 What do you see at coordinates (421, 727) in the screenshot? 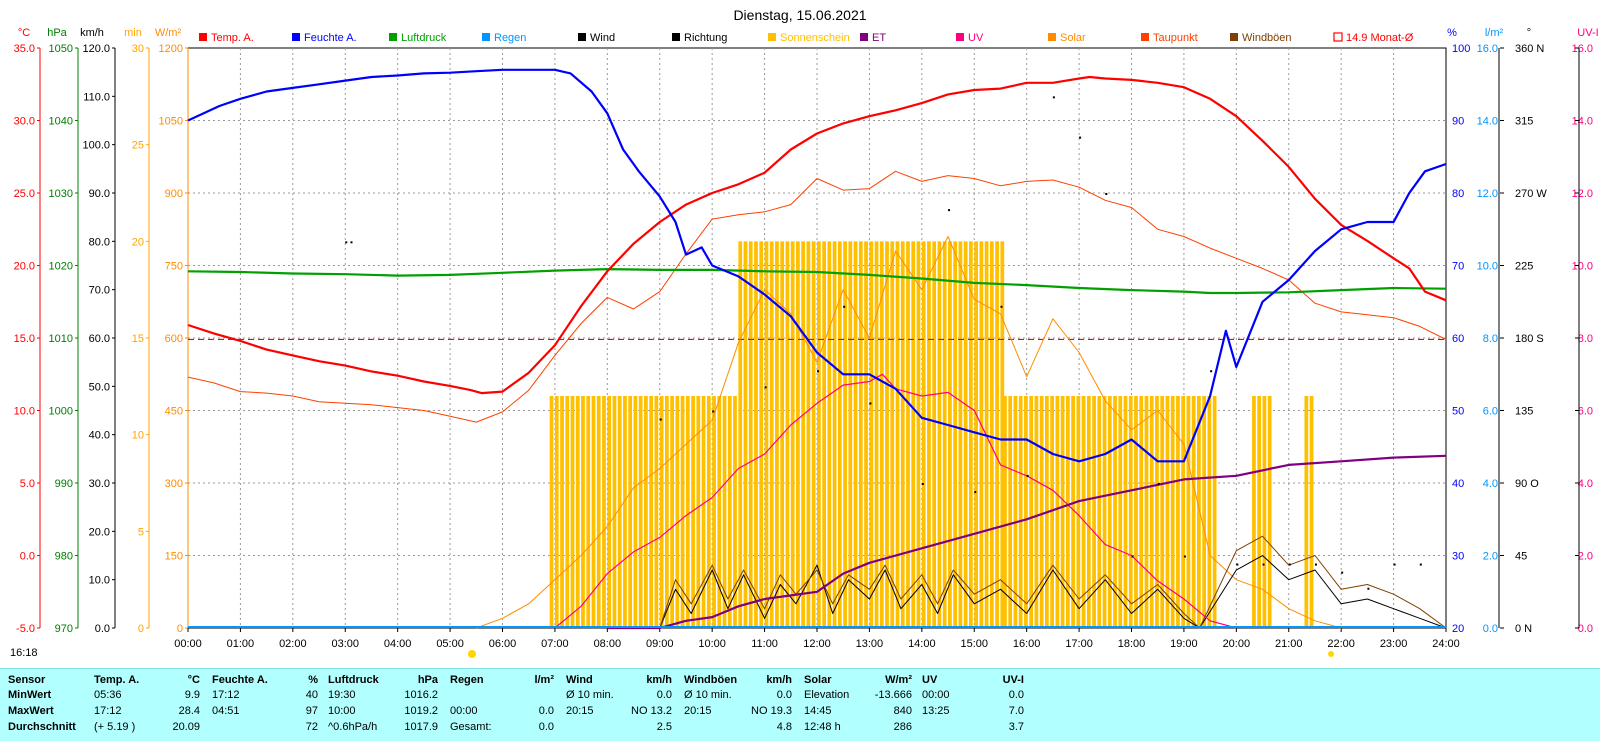
I see `stats-cell: 1017.9` at bounding box center [421, 727].